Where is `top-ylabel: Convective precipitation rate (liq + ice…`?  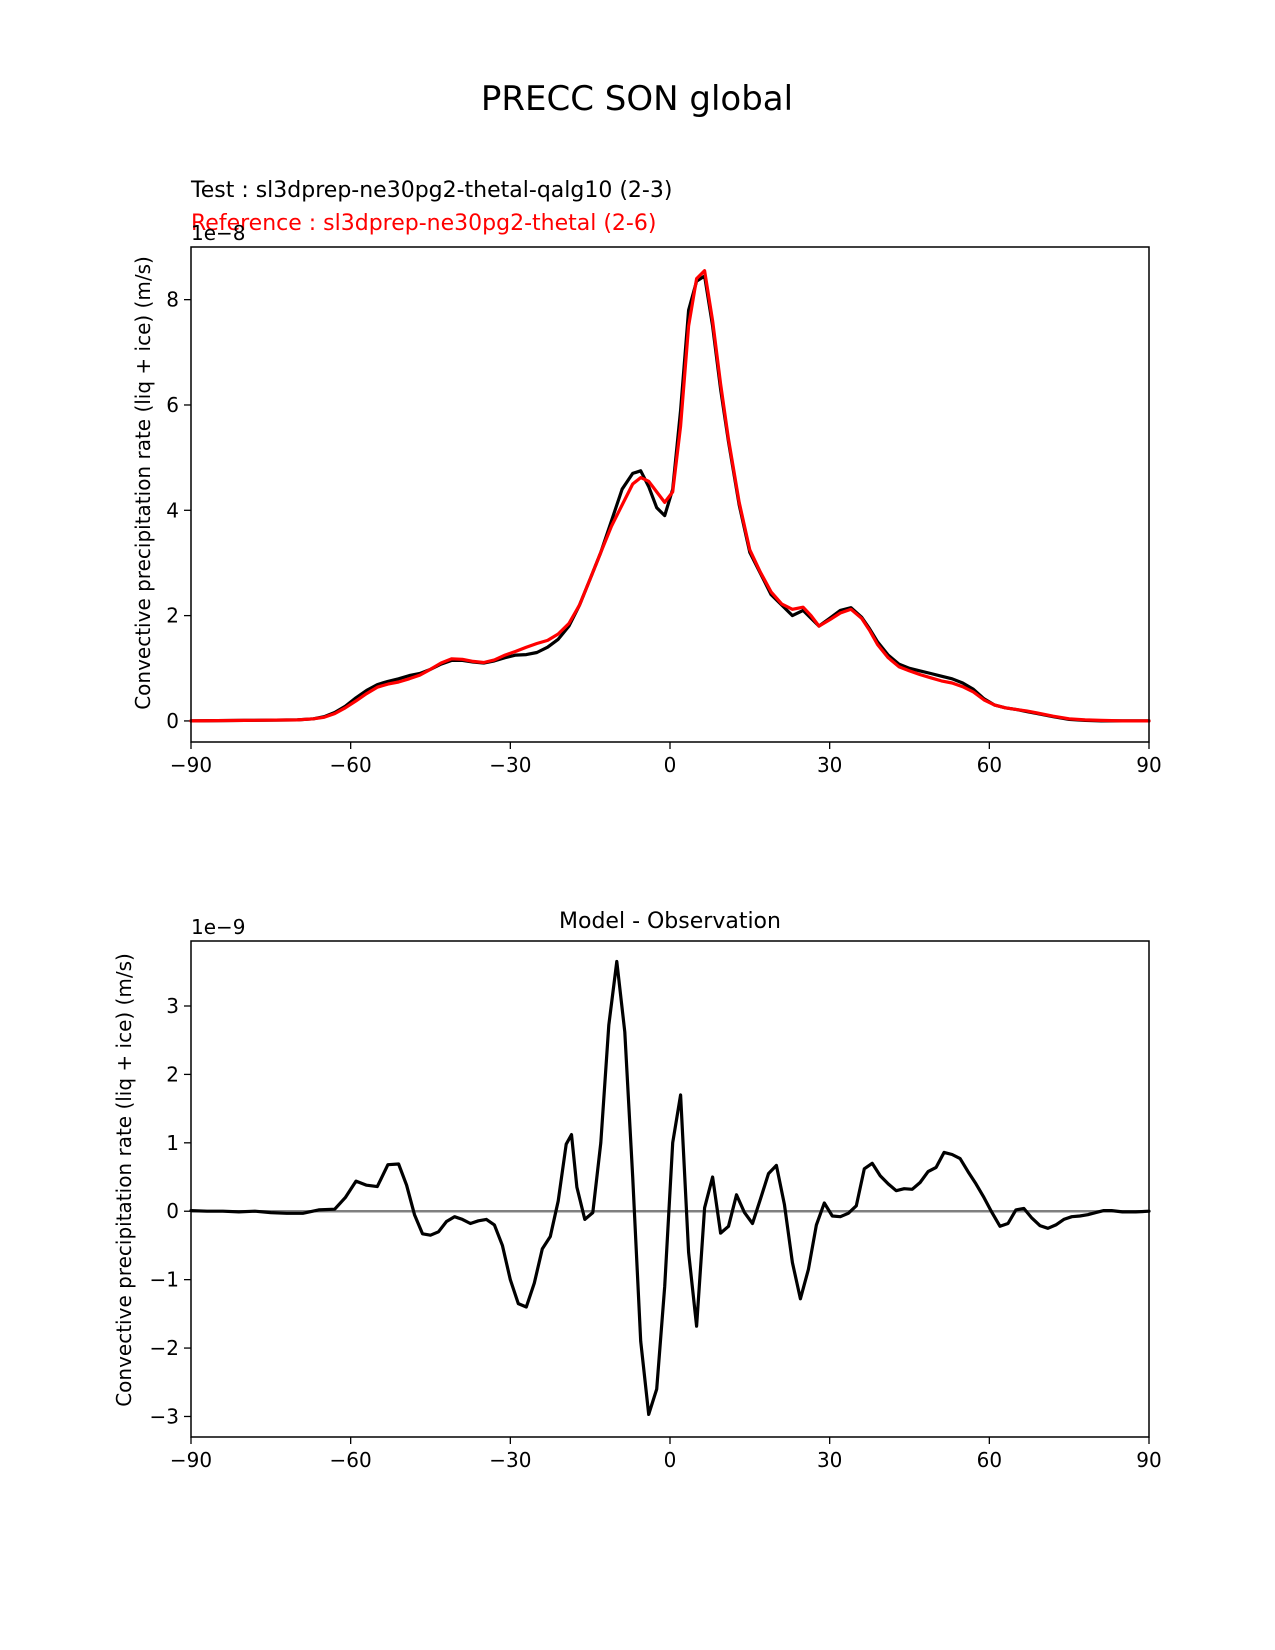
top-ylabel: Convective precipitation rate (liq + ice… is located at coordinates (143, 483).